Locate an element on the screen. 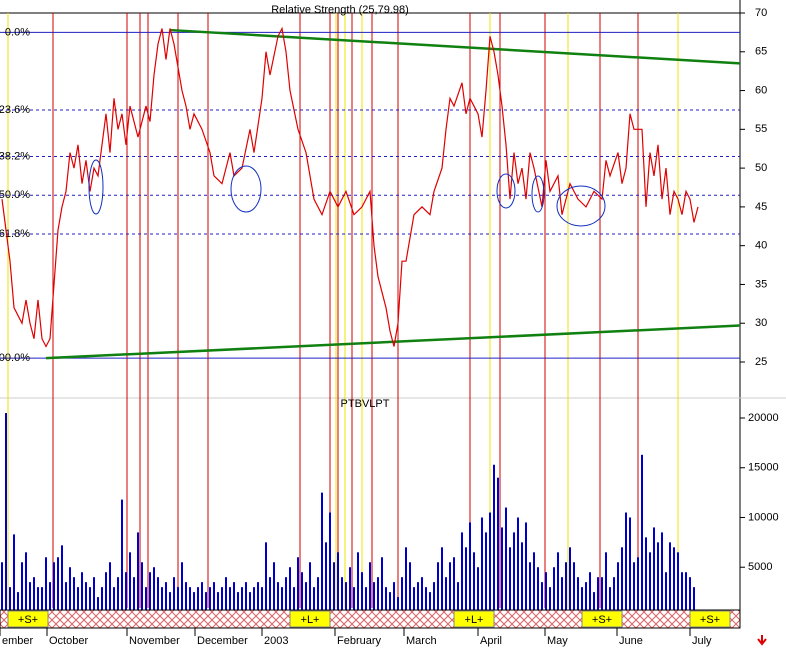 The width and height of the screenshot is (786, 652). y-tick-label: 25 is located at coordinates (761, 362).